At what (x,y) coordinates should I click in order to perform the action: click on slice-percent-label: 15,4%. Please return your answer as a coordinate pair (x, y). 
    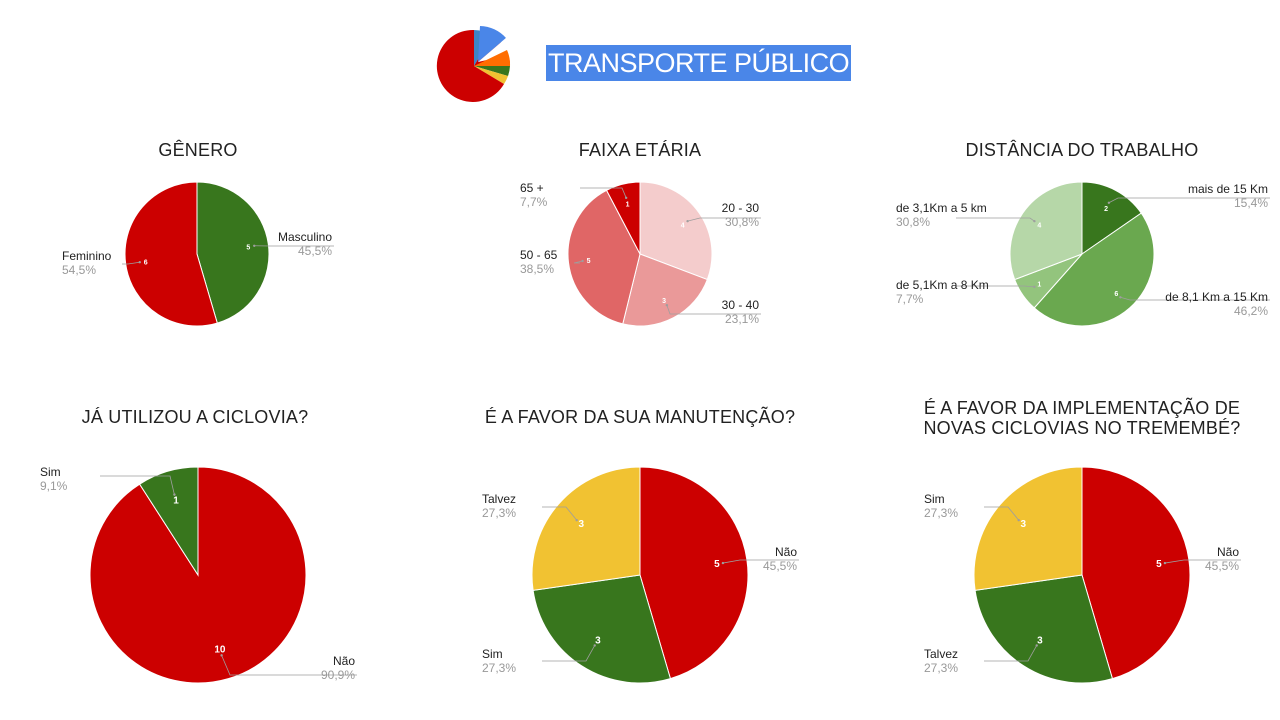
    Looking at the image, I should click on (1251, 203).